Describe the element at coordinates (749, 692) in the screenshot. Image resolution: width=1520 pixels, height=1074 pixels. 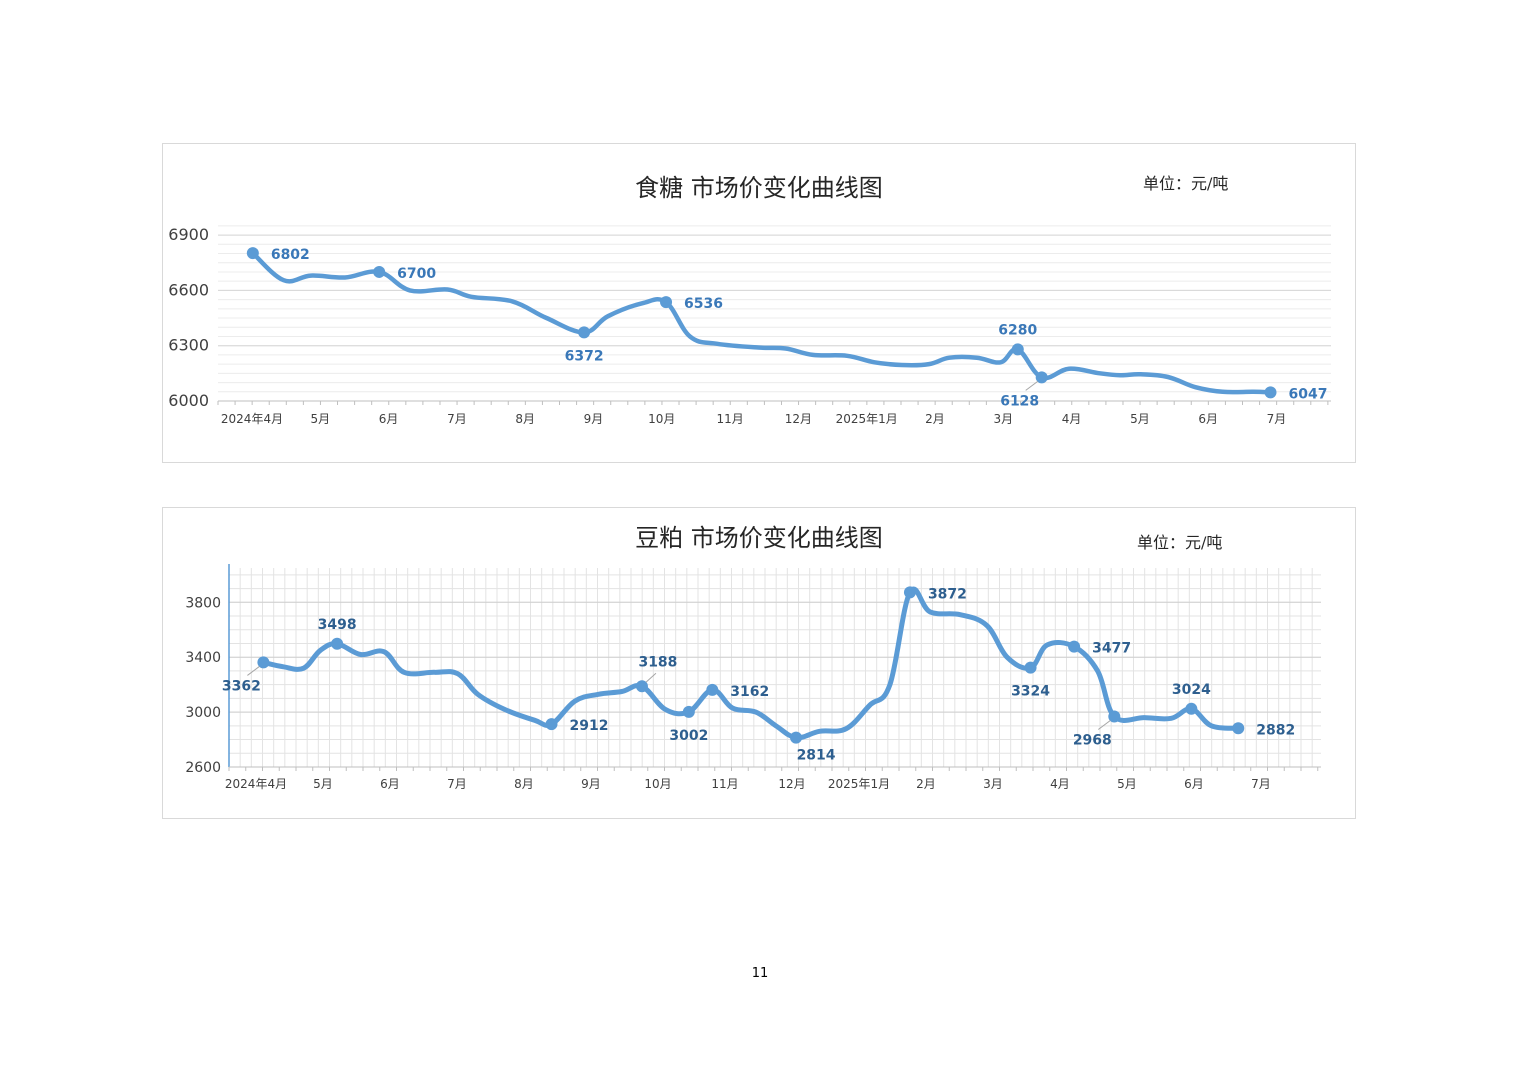
I see `data-label: 3162` at that location.